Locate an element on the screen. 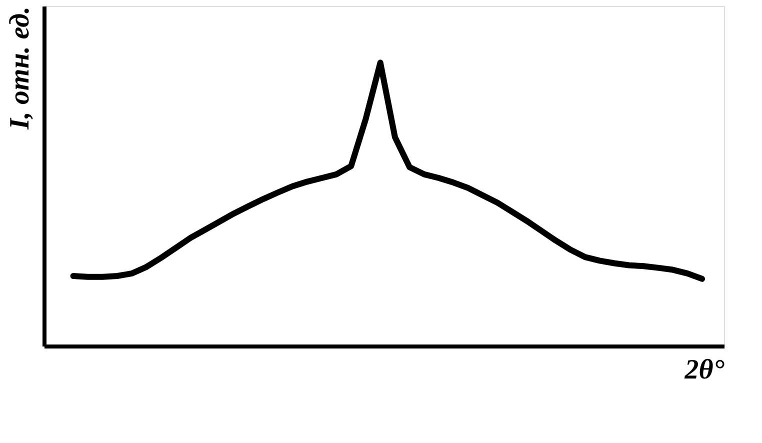 This screenshot has height=443, width=762. x-axis-title: 2θ° is located at coordinates (704, 370).